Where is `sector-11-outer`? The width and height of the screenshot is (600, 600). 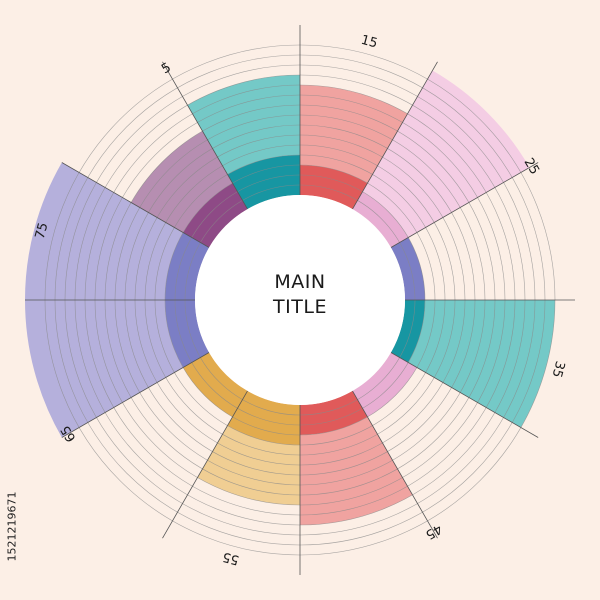
sector-11-outer is located at coordinates (243, 125).